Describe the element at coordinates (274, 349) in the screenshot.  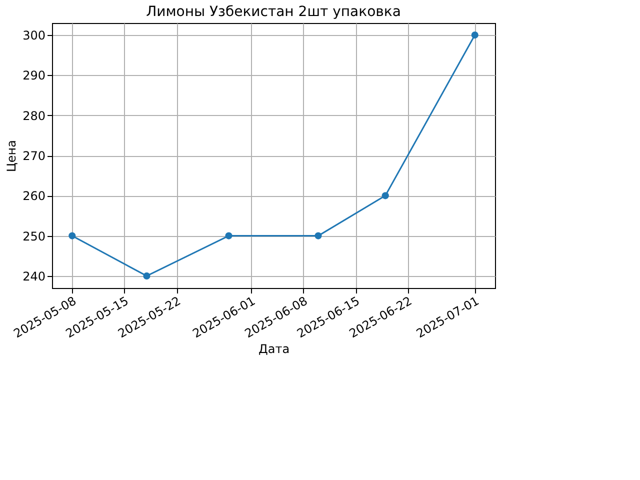
I see `x-axis-title: Дата` at that location.